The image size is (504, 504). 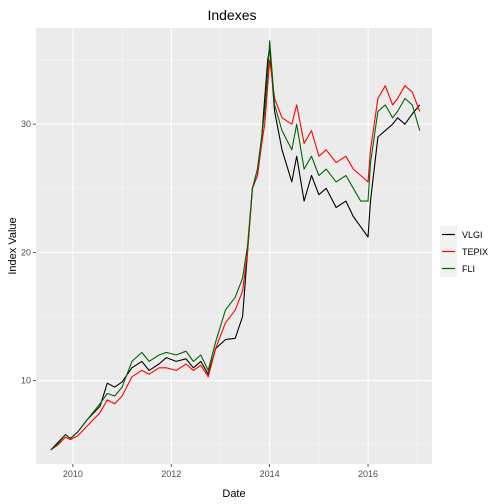 What do you see at coordinates (73, 474) in the screenshot?
I see `x-tick-label: 2010` at bounding box center [73, 474].